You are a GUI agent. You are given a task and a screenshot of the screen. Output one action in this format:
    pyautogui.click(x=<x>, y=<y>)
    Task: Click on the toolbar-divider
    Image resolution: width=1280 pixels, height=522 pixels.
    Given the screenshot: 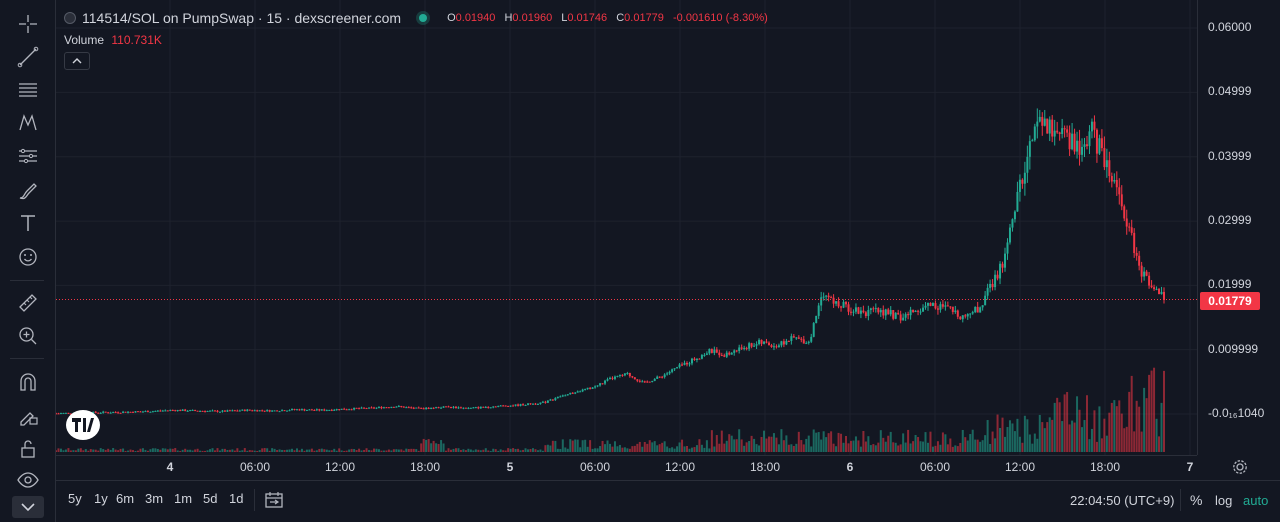 What is the action you would take?
    pyautogui.click(x=27, y=358)
    